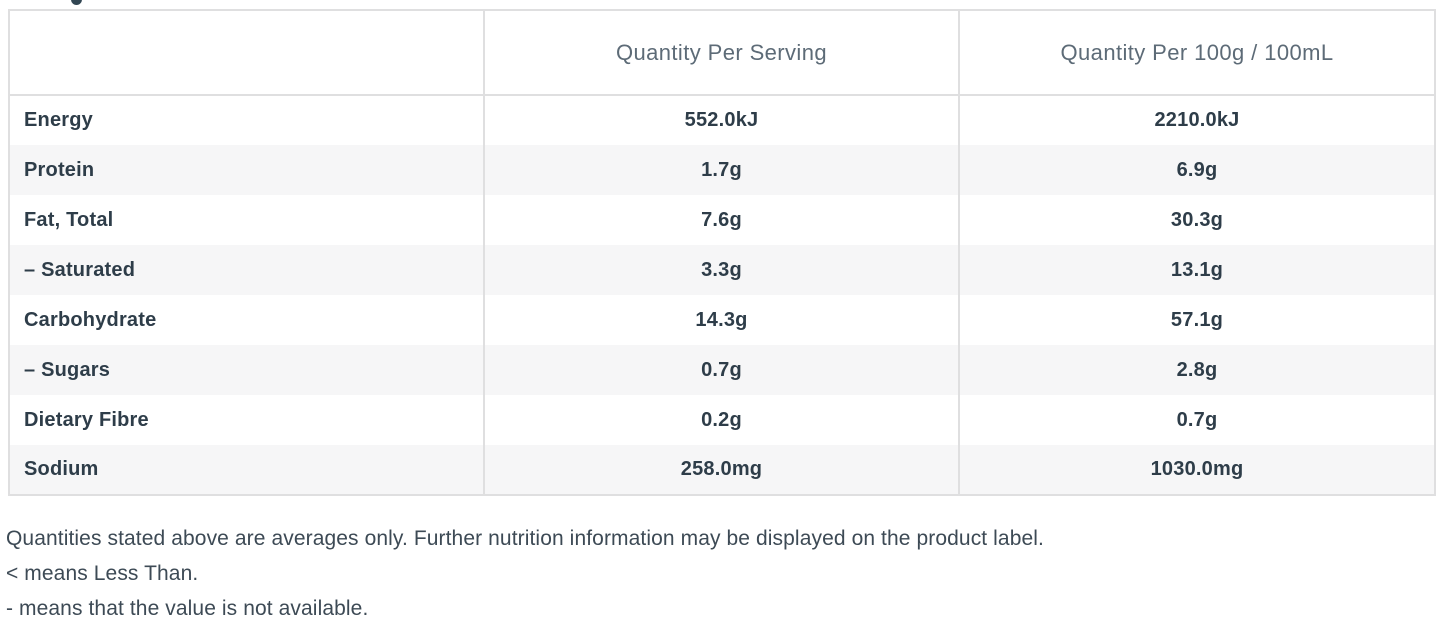 Image resolution: width=1445 pixels, height=632 pixels. Describe the element at coordinates (1196, 120) in the screenshot. I see `per-100g-value: 2210.0kJ` at that location.